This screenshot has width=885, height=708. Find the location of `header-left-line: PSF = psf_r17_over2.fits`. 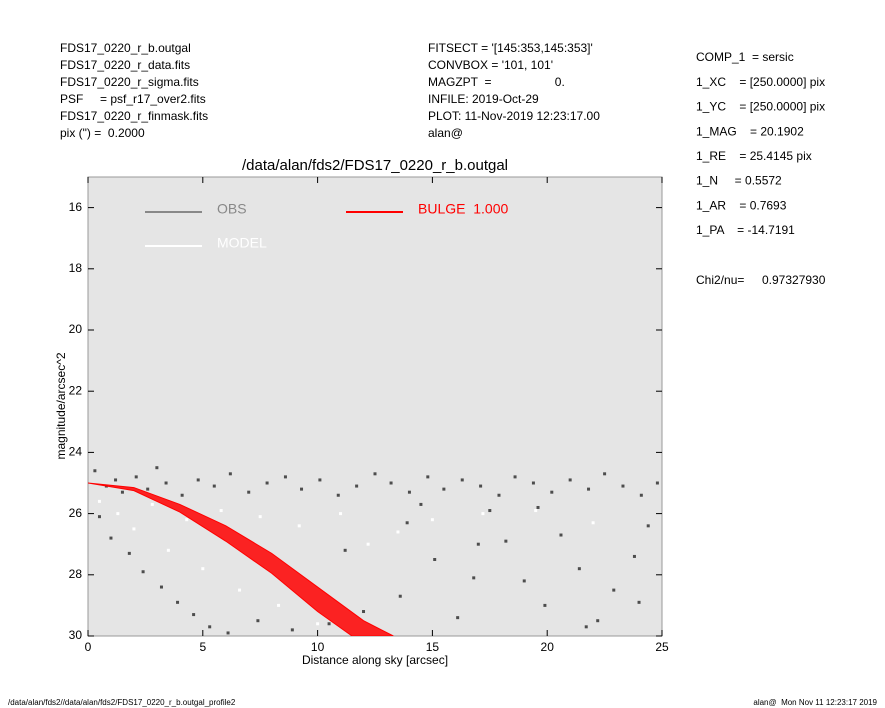

header-left-line: PSF = psf_r17_over2.fits is located at coordinates (133, 99).